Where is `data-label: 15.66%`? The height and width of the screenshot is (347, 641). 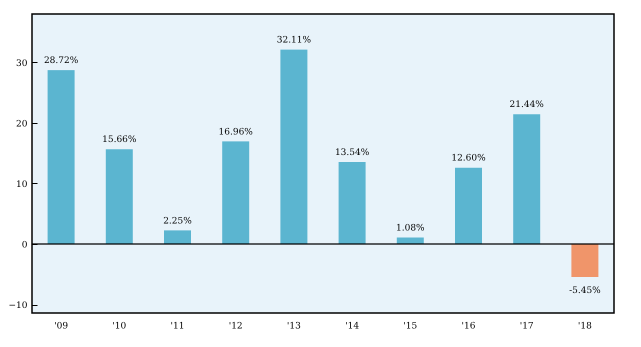 data-label: 15.66% is located at coordinates (119, 140).